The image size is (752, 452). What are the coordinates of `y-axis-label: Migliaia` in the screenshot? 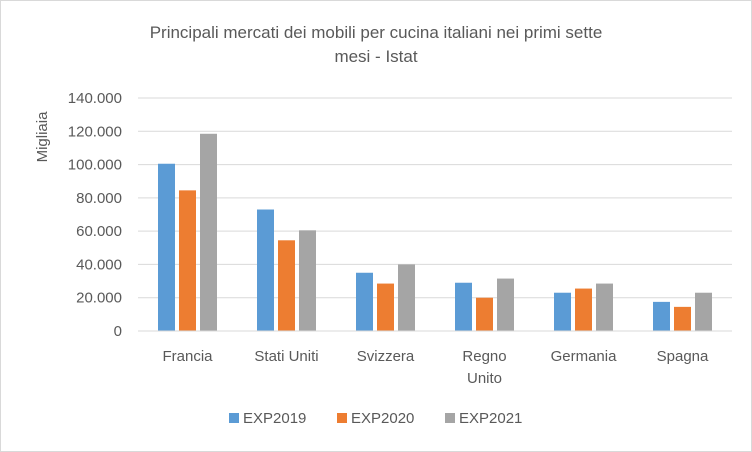 It's located at (42, 137).